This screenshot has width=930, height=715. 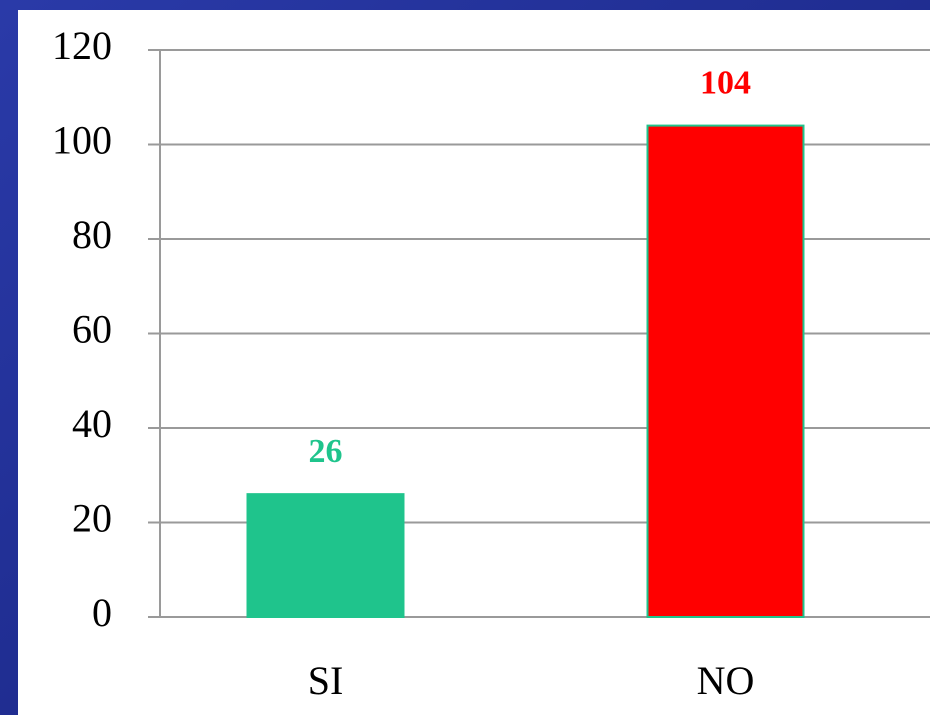 What do you see at coordinates (82, 45) in the screenshot?
I see `y-tick-label: 120` at bounding box center [82, 45].